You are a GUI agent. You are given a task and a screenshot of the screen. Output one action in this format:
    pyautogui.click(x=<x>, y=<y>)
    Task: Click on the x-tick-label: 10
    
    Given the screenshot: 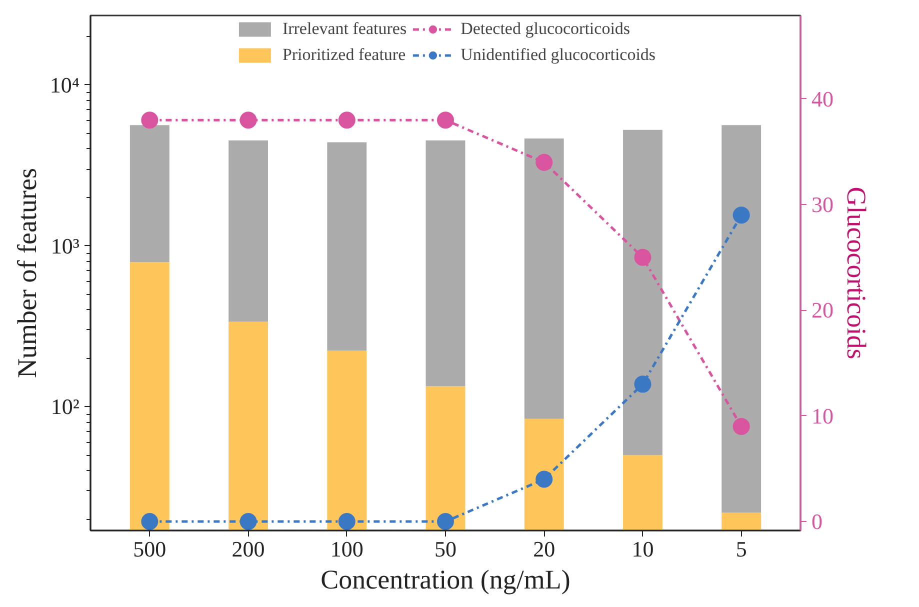 What is the action you would take?
    pyautogui.click(x=643, y=549)
    